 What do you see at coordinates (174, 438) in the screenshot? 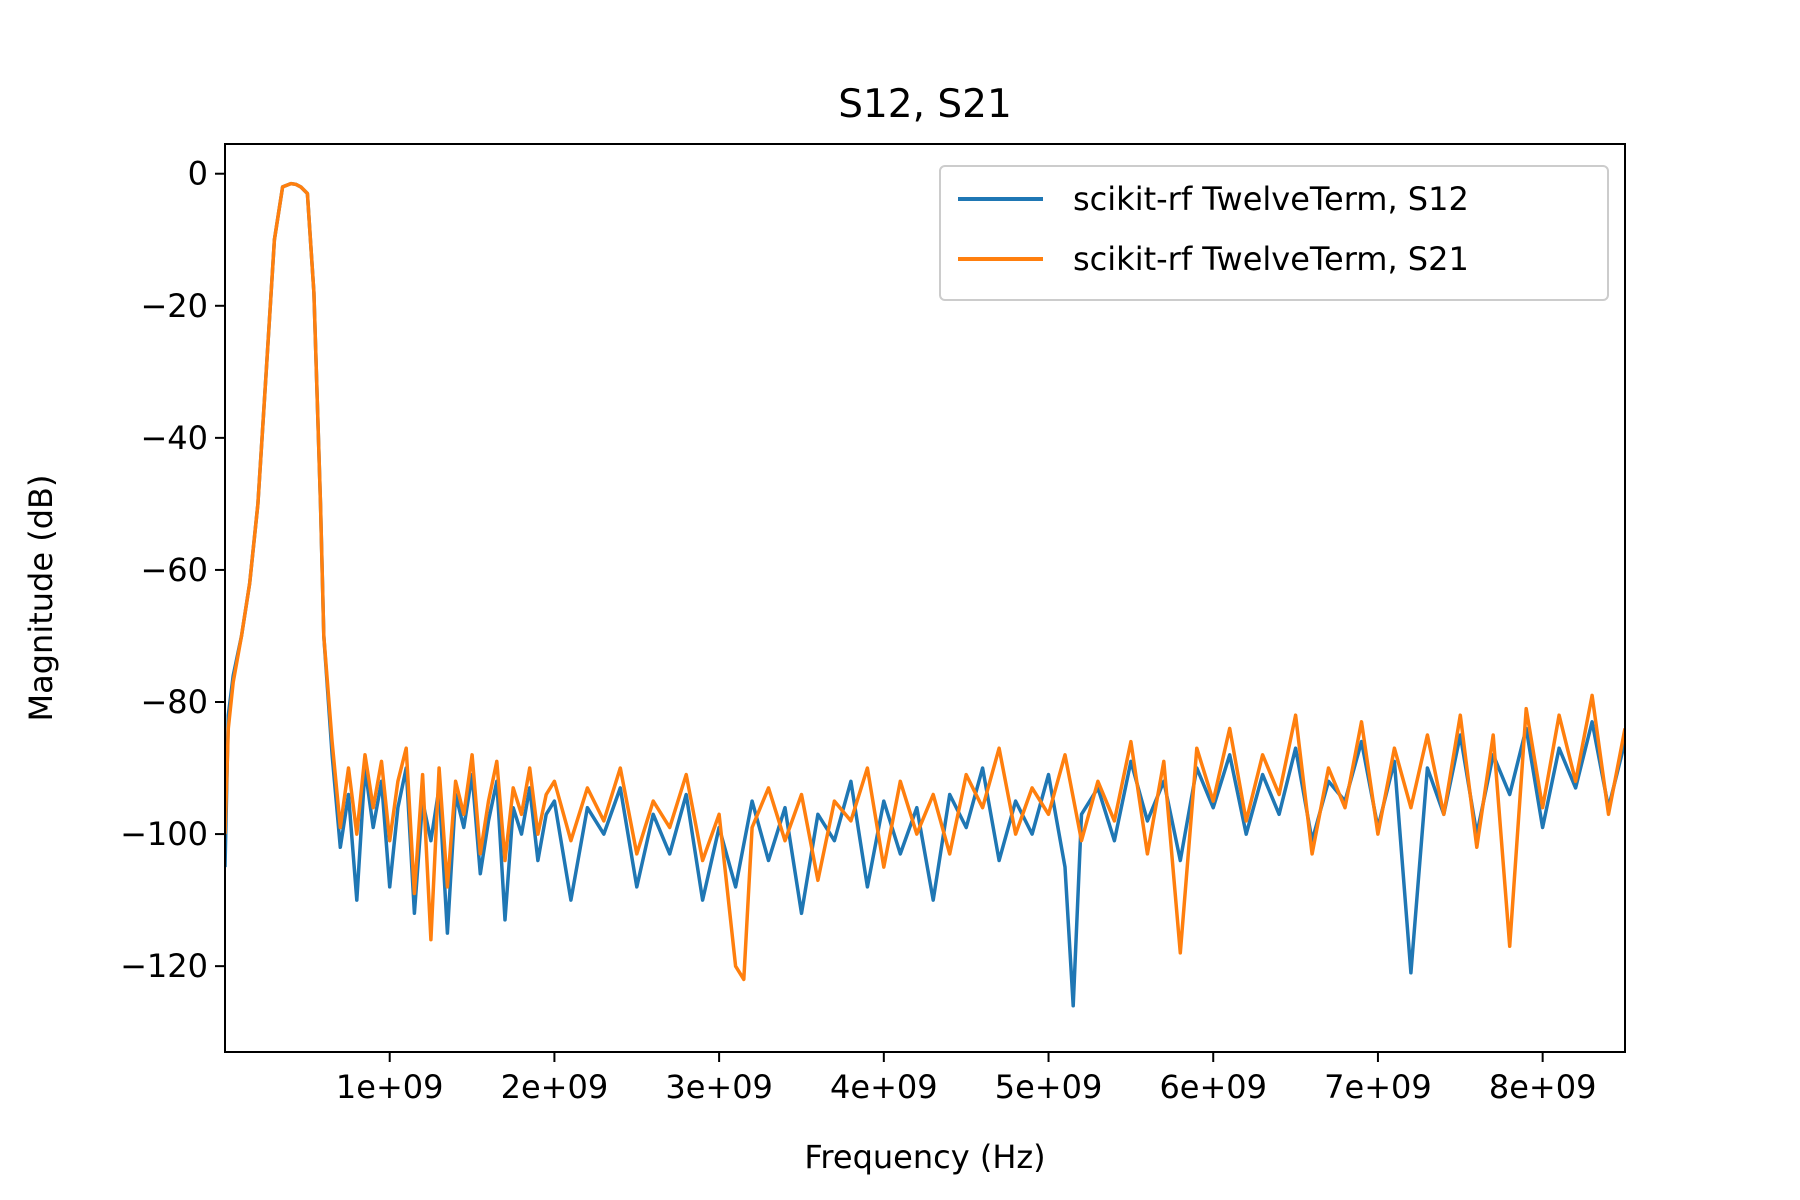
I see `y-tick-label: −40` at bounding box center [174, 438].